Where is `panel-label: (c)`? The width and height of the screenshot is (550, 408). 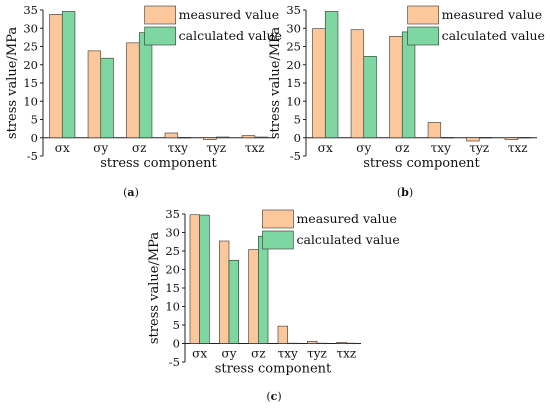 panel-label: (c) is located at coordinates (273, 396).